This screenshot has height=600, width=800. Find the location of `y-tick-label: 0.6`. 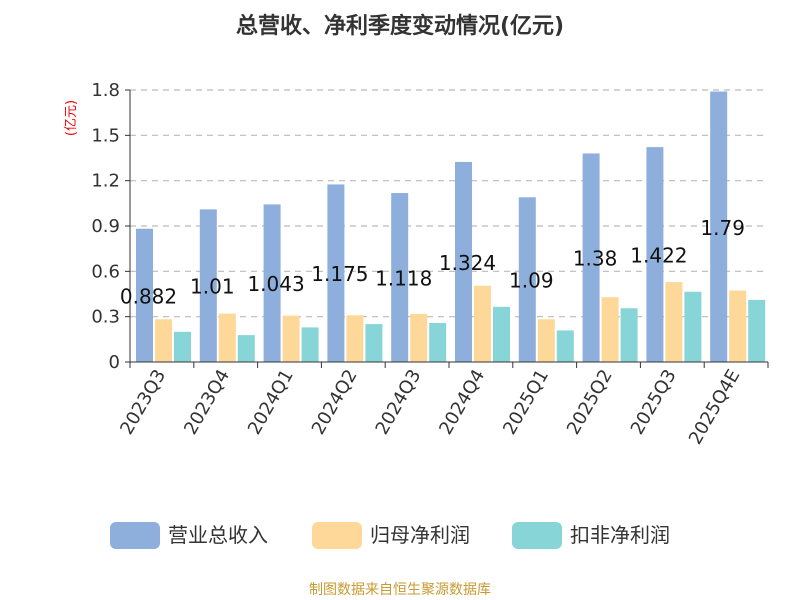

y-tick-label: 0.6 is located at coordinates (105, 271).